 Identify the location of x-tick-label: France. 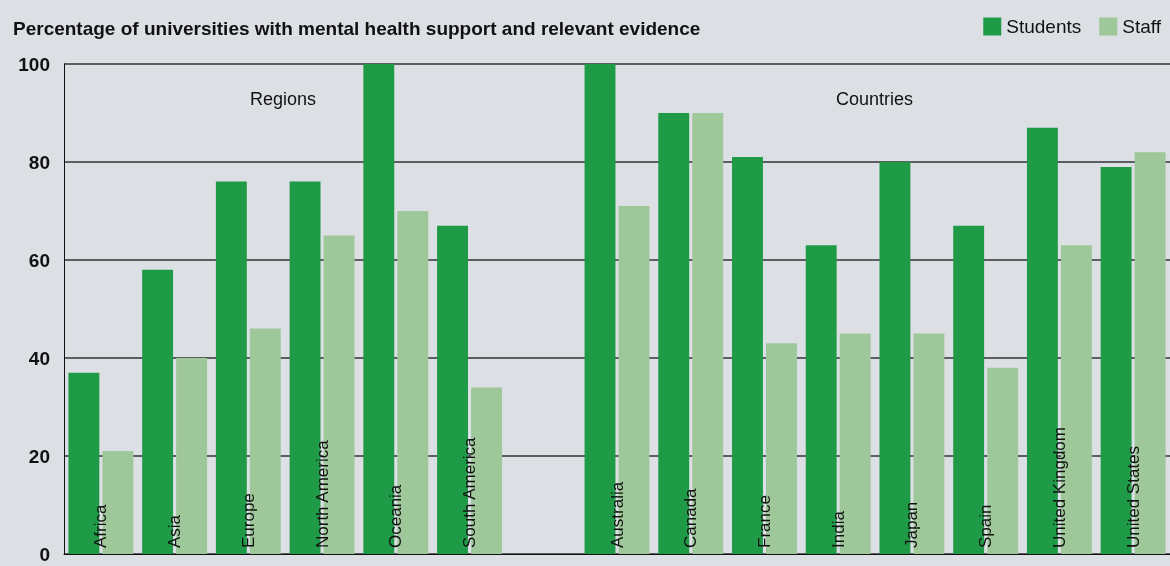
(764, 521).